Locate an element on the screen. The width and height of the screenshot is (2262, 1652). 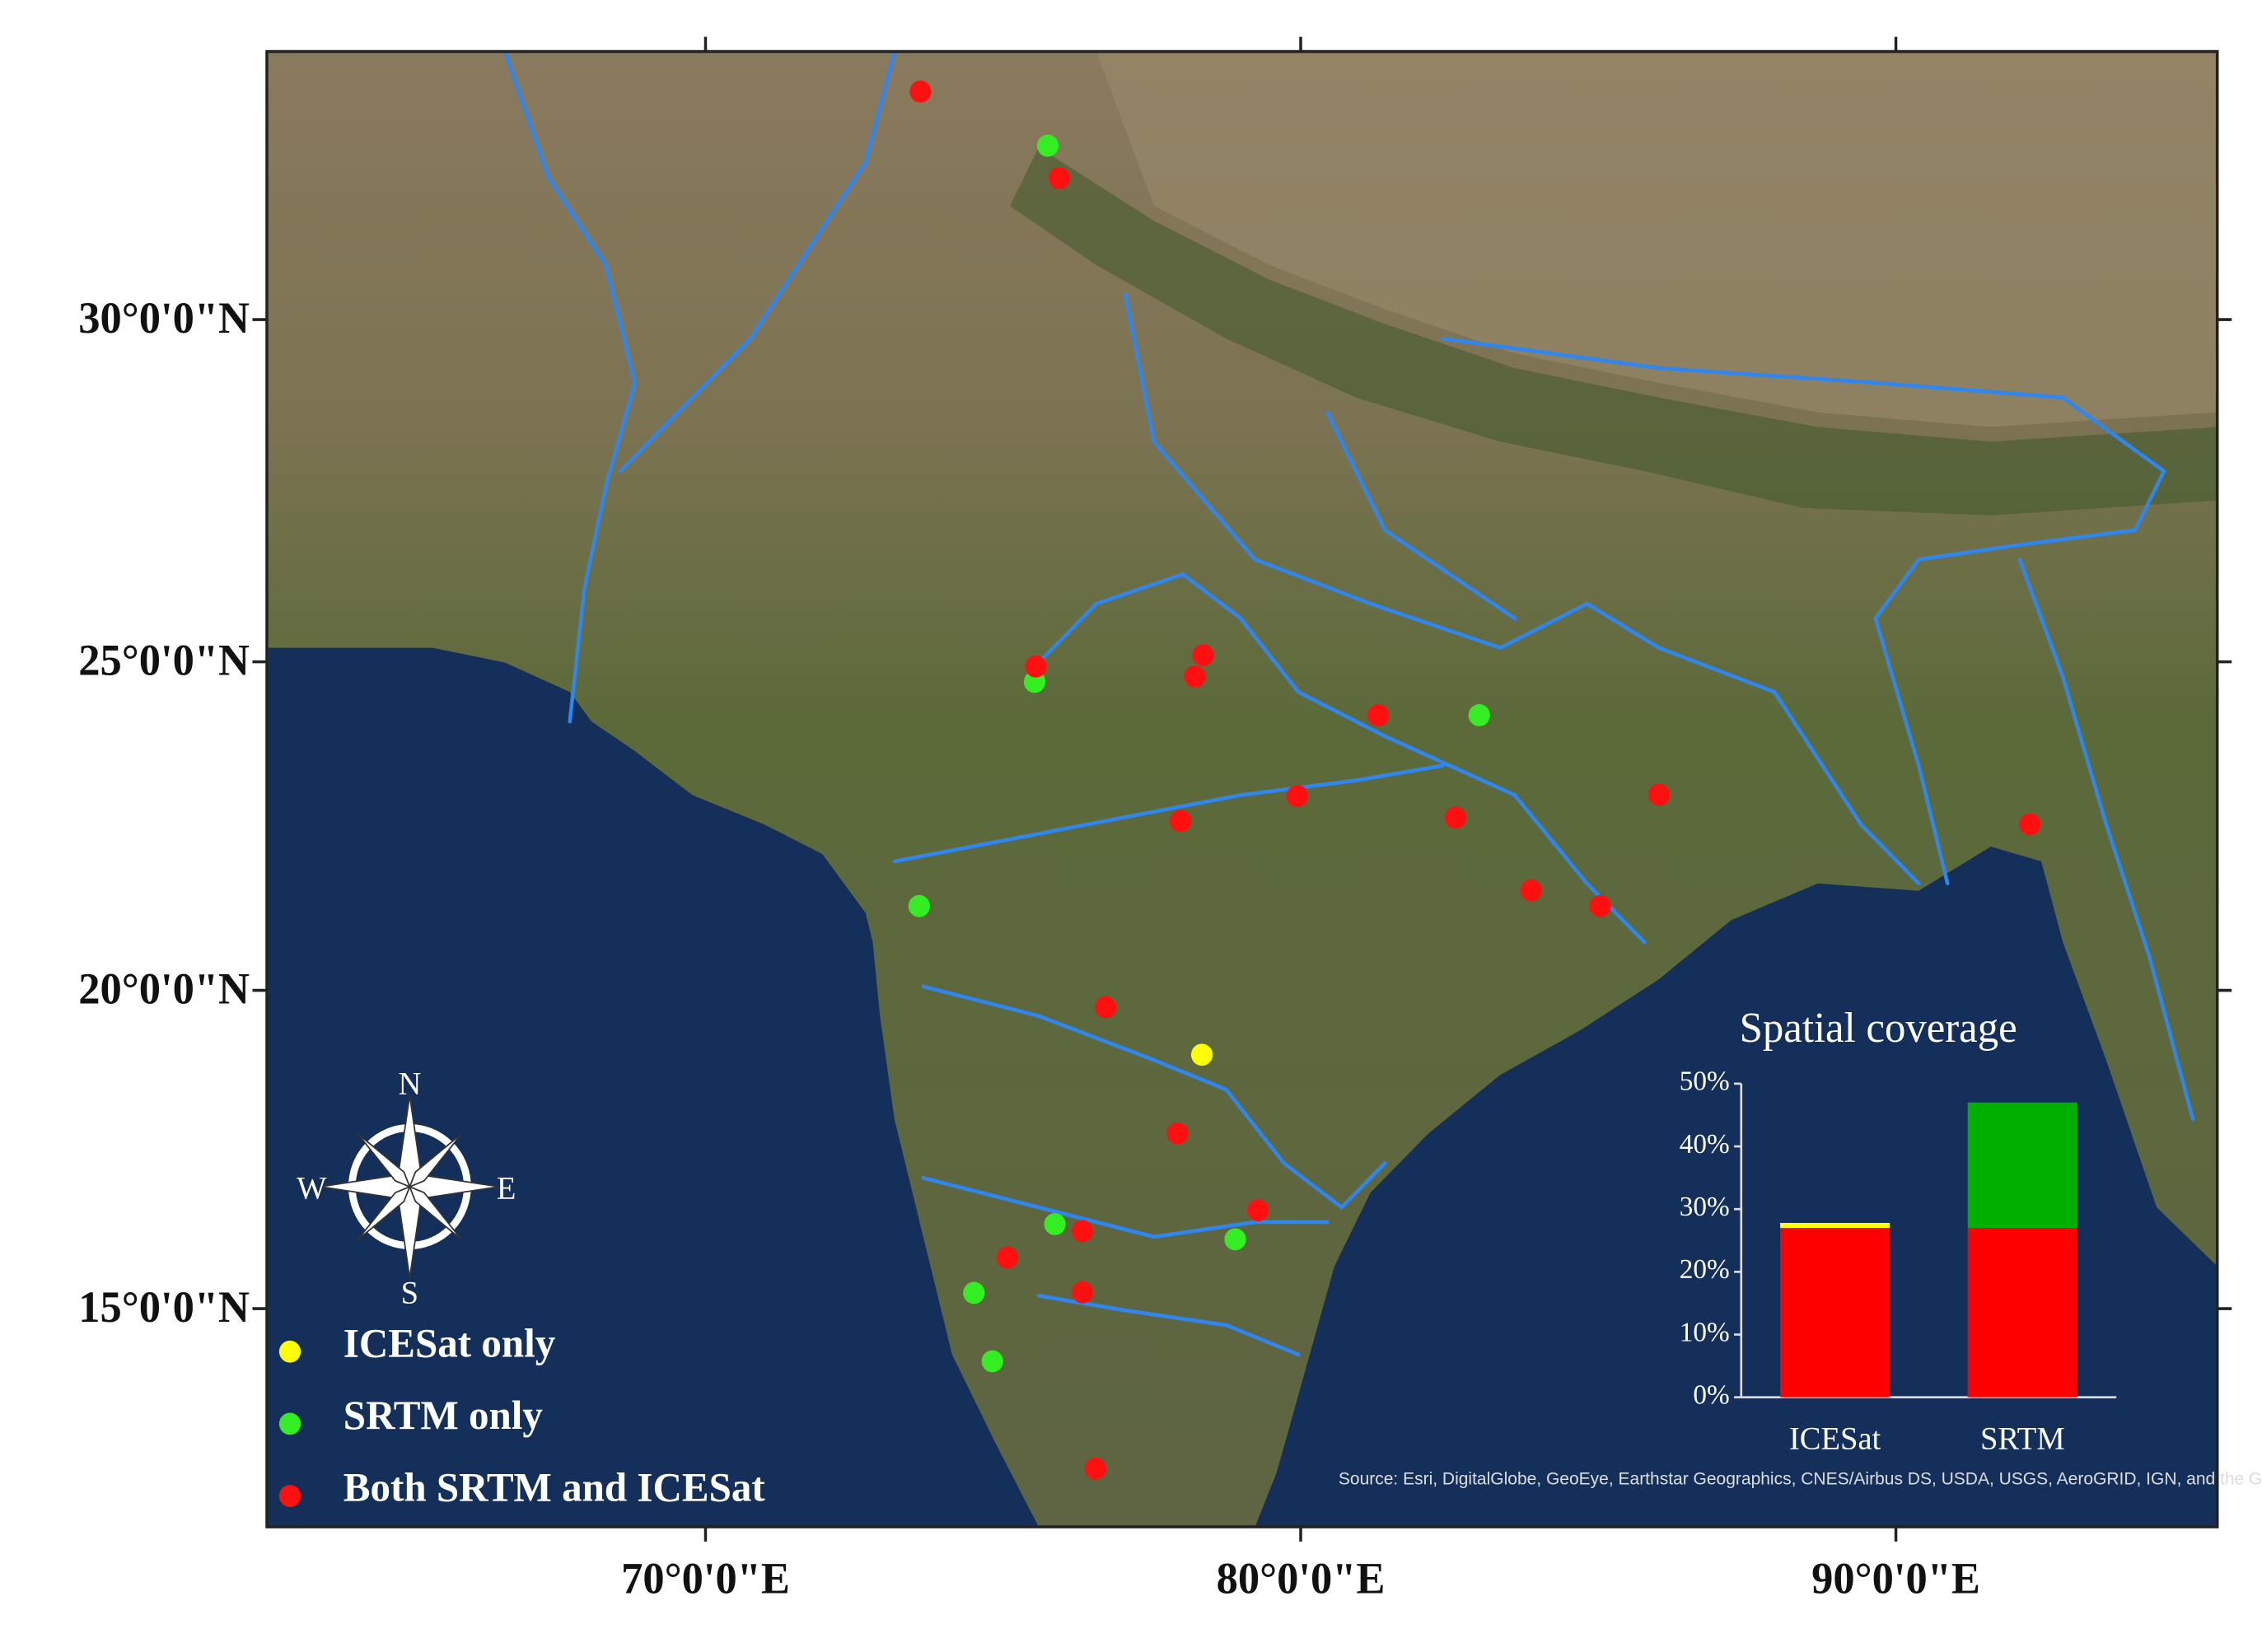
legend-label: ICESat only is located at coordinates (450, 1343).